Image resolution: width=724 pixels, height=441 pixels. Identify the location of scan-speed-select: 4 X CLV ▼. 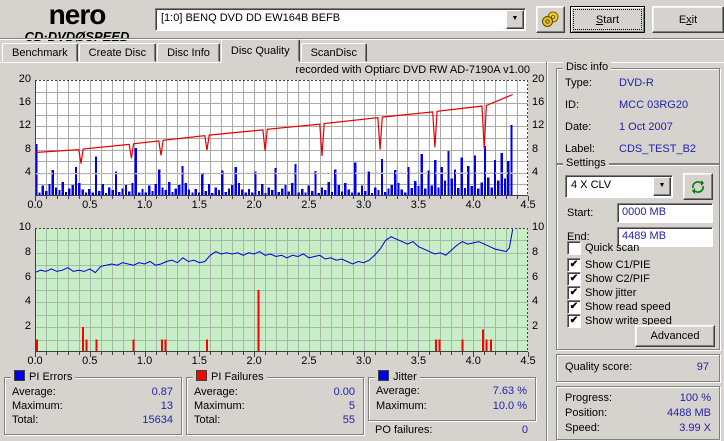
(619, 186).